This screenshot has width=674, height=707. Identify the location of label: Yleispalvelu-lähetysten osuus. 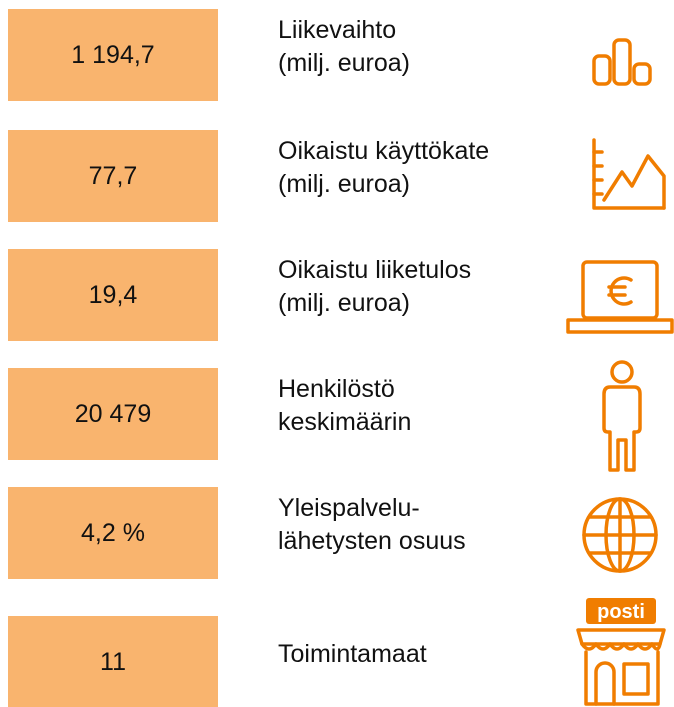
(423, 525).